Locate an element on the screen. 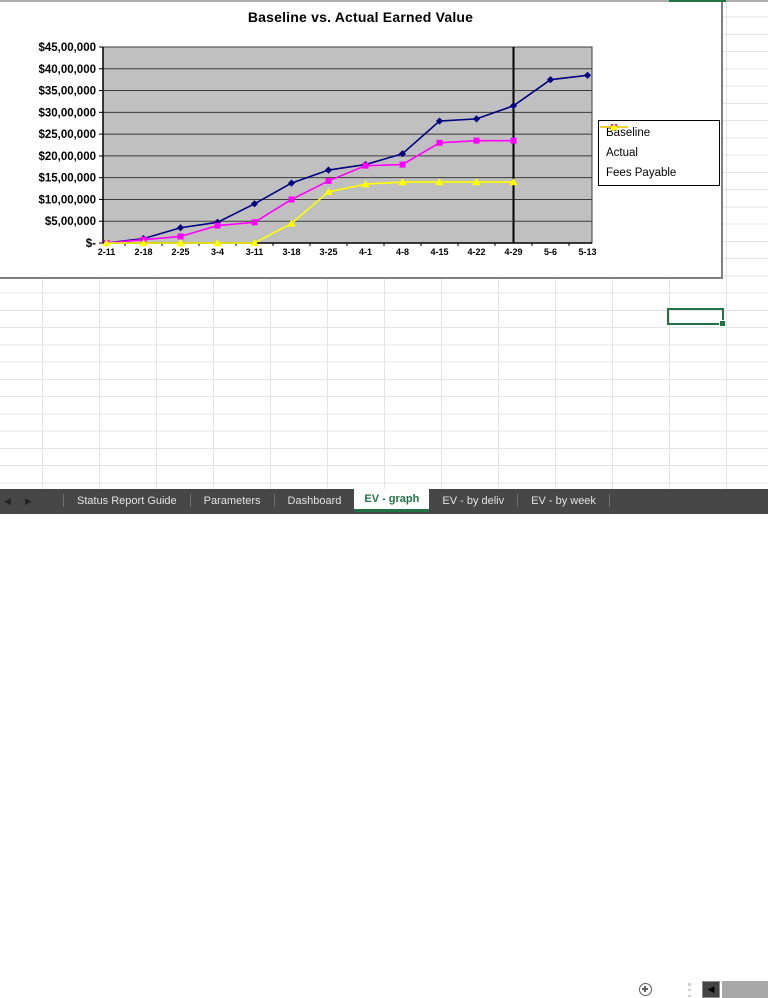 This screenshot has width=768, height=998. sheet-tab-dashboard: Dashboard is located at coordinates (314, 500).